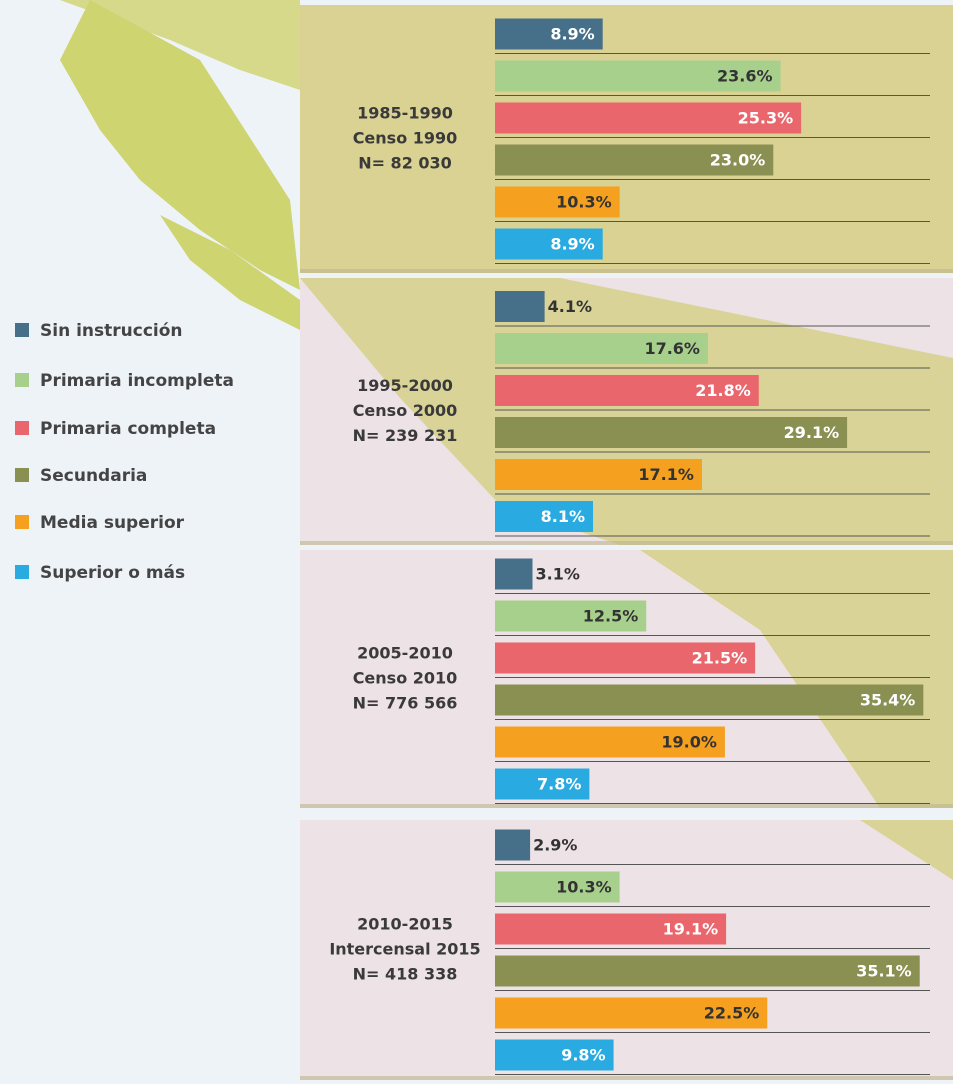  I want to click on value-label: 7.8%, so click(559, 784).